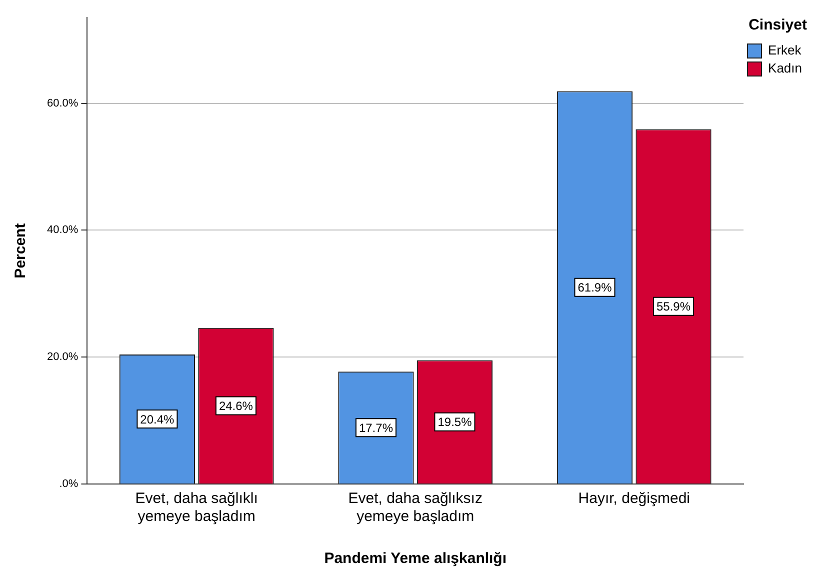 The width and height of the screenshot is (824, 580). I want to click on data-label: 61.9%, so click(595, 287).